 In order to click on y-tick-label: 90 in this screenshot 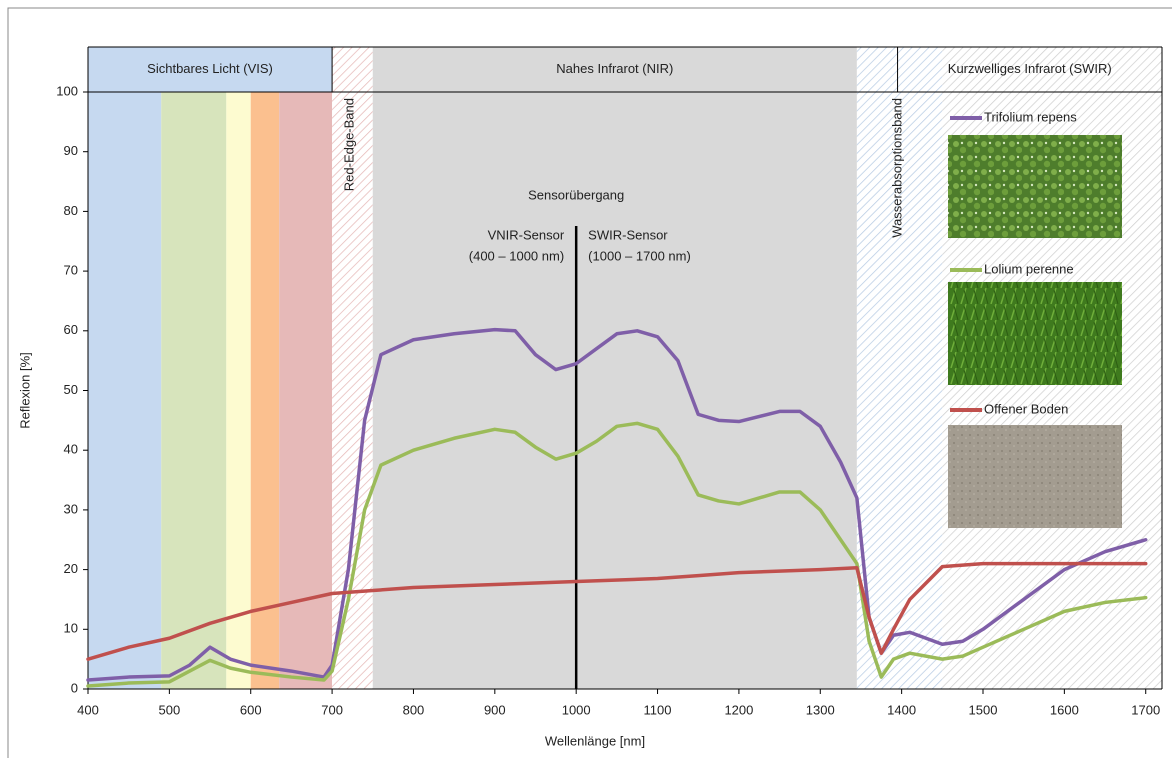, I will do `click(71, 150)`.